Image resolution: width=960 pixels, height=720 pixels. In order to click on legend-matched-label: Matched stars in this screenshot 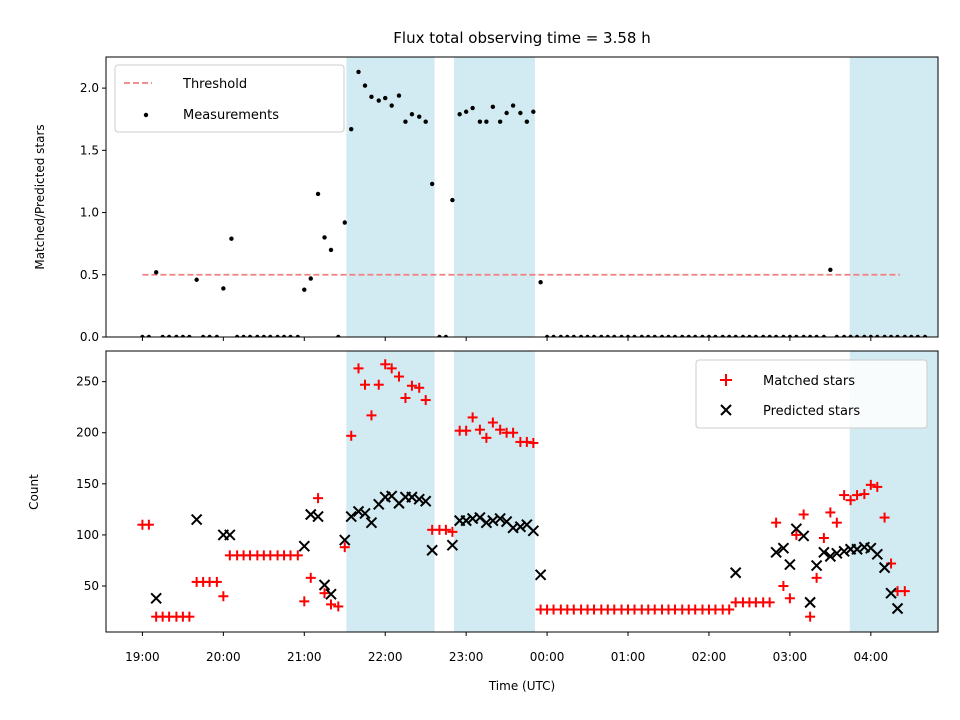, I will do `click(809, 381)`.